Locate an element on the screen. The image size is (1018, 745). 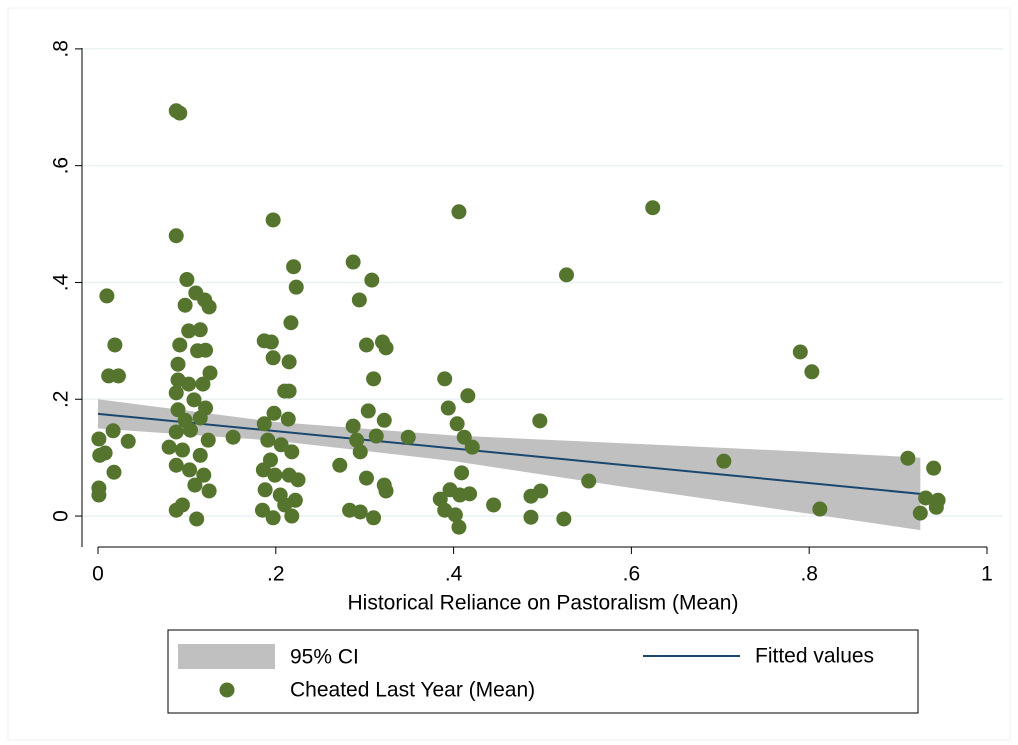
x-tick-label: 1 is located at coordinates (987, 574).